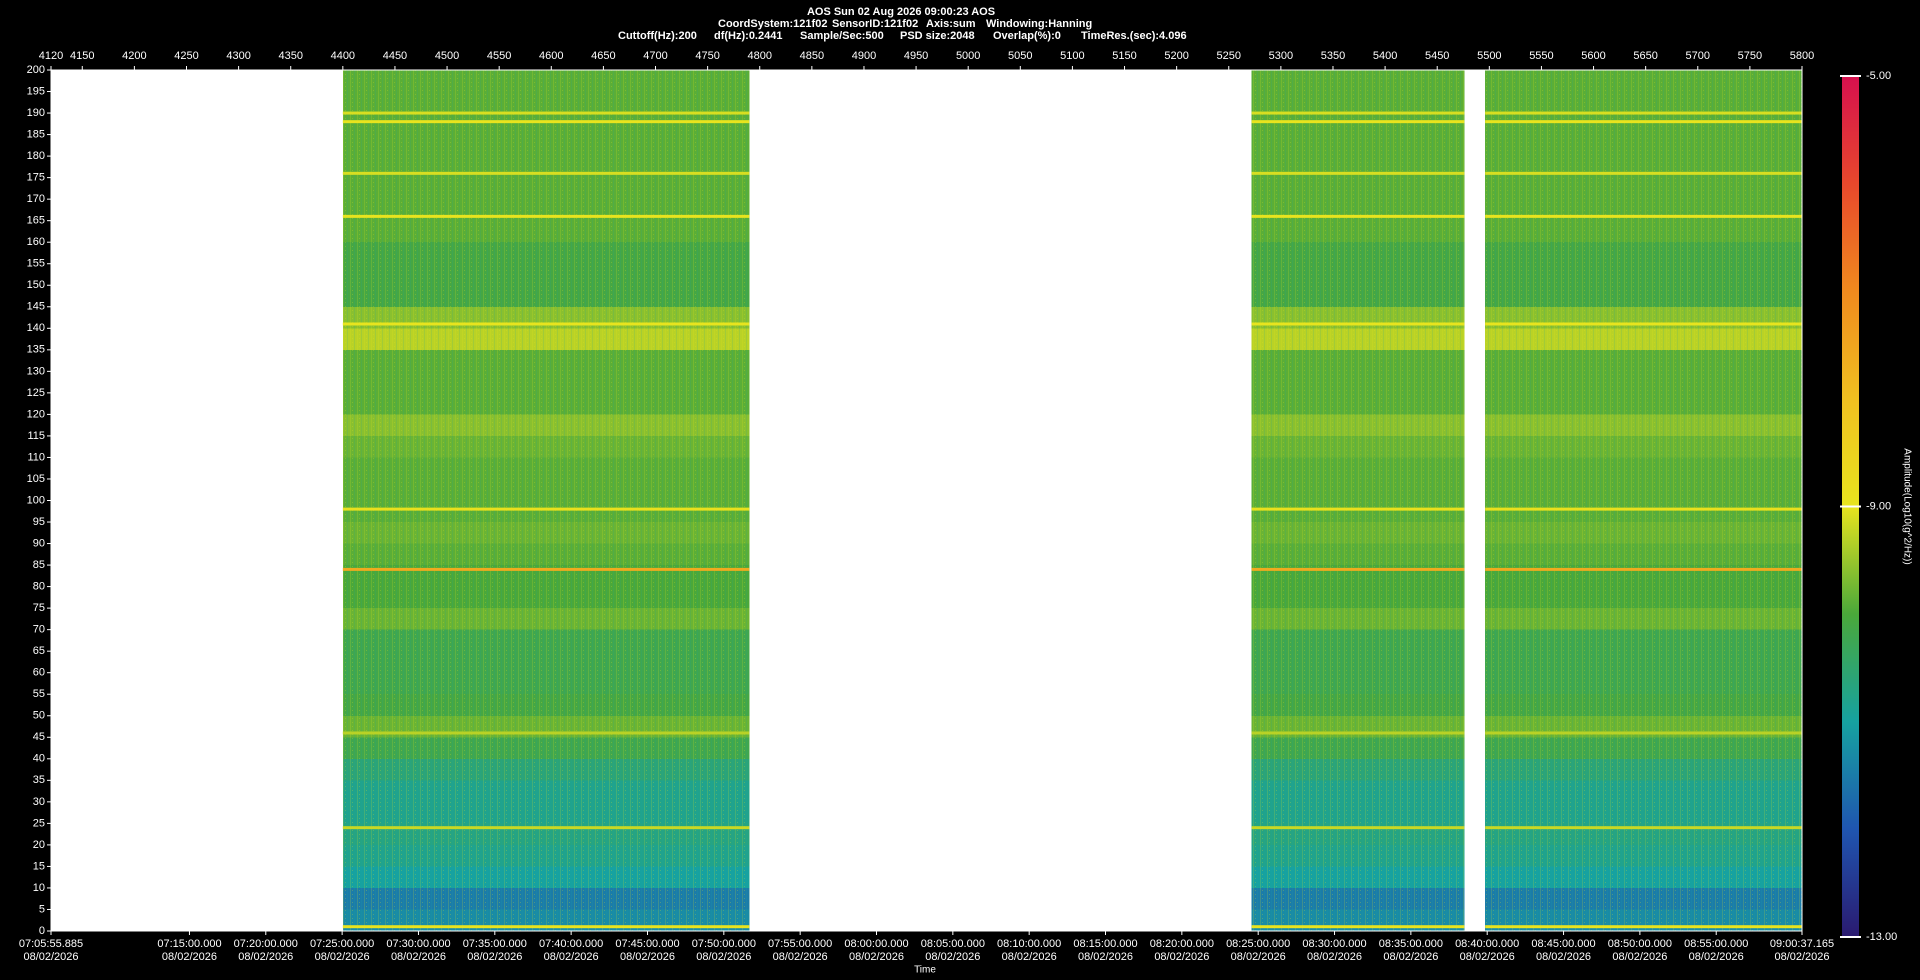  I want to click on x-tick-label: 4550, so click(499, 56).